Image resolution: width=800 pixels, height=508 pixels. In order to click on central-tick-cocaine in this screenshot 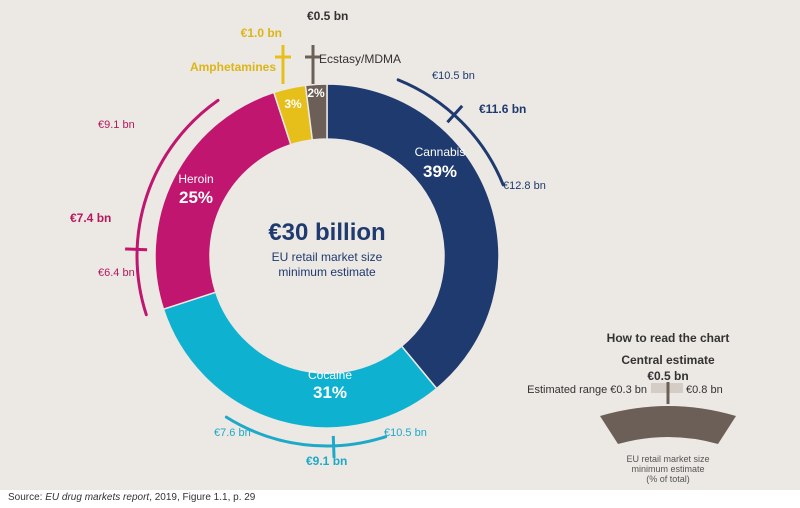, I will do `click(333, 446)`.